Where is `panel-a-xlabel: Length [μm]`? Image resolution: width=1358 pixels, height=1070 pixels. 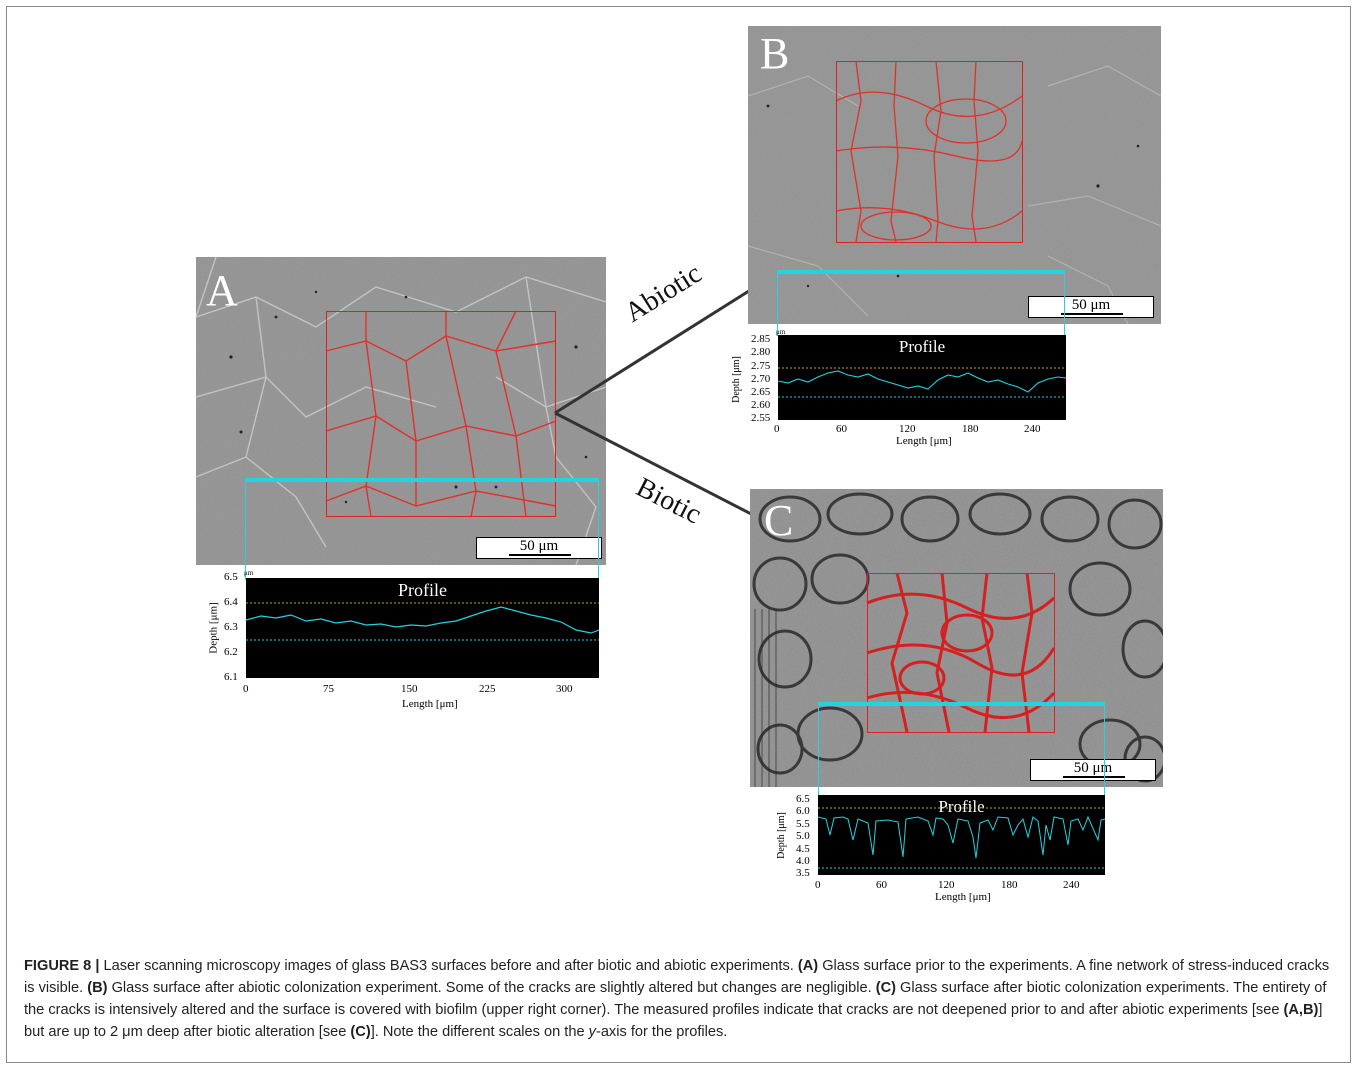 panel-a-xlabel: Length [μm] is located at coordinates (430, 704).